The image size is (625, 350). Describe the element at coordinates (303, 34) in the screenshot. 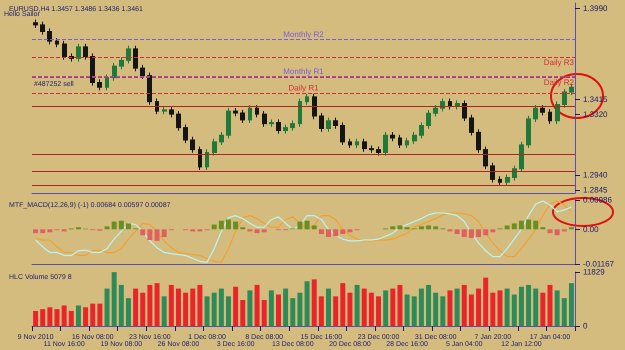

I see `ref-line-label: Monthly R2` at that location.